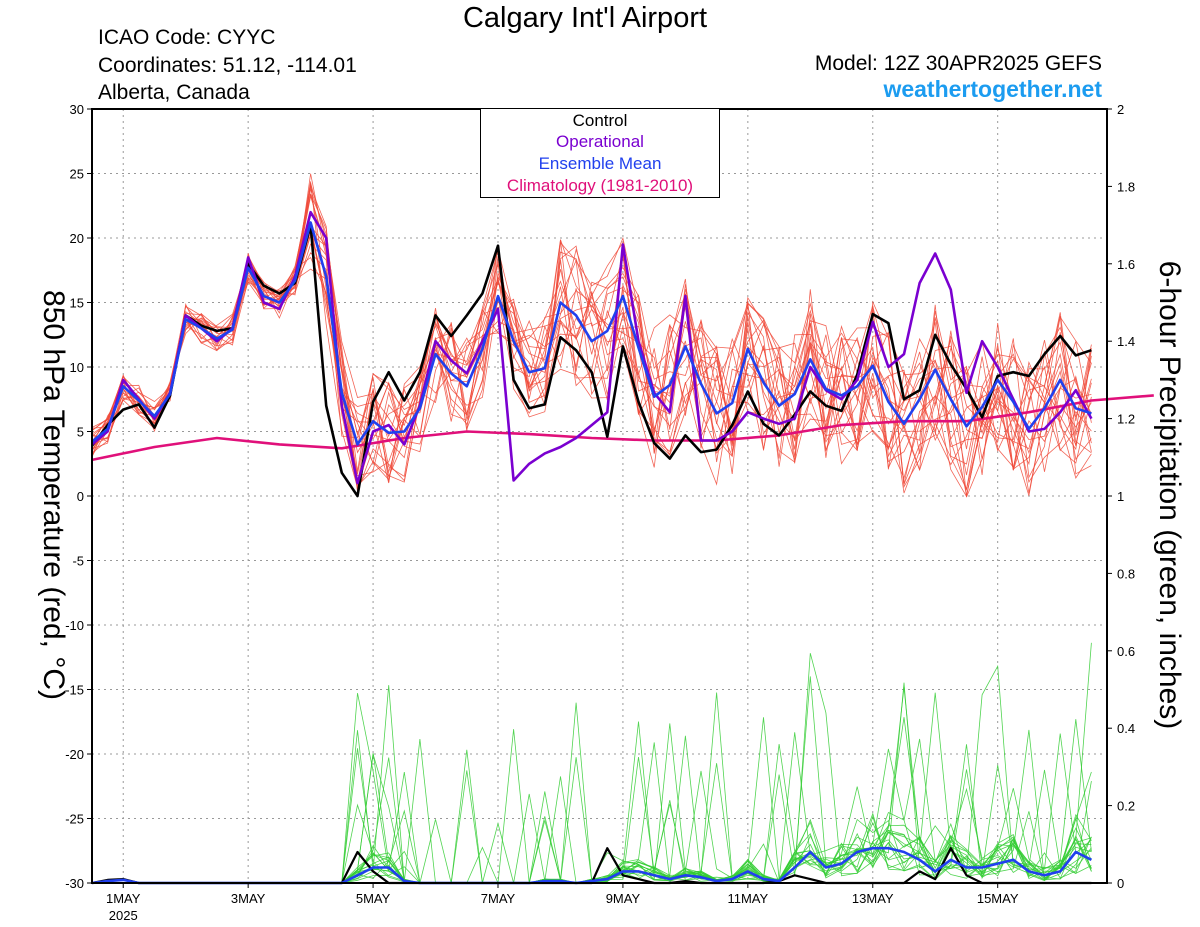 Image resolution: width=1200 pixels, height=927 pixels. What do you see at coordinates (1169, 495) in the screenshot?
I see `y-axis-right-label: 6-hour Precipitation (green, inches)` at bounding box center [1169, 495].